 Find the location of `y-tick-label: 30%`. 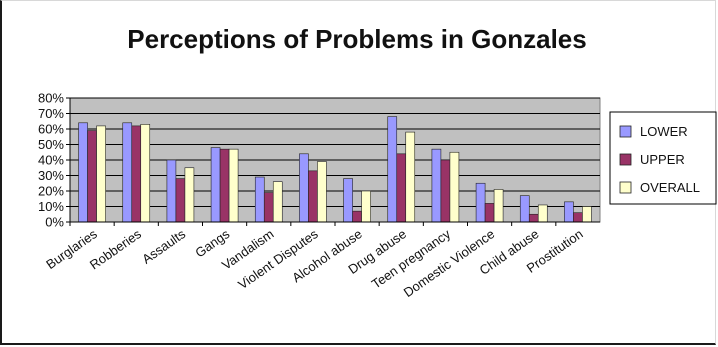

y-tick-label: 30% is located at coordinates (51, 175).